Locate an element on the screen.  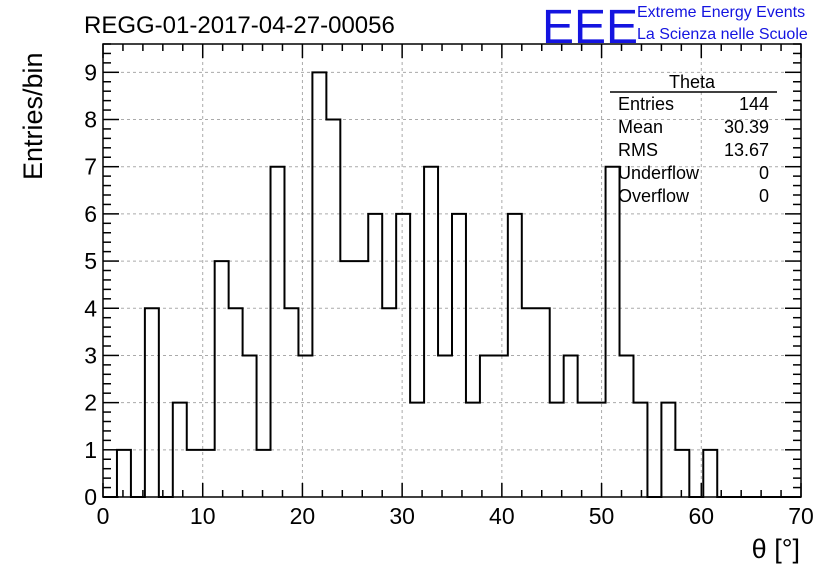
x-axis-title: θ [°] is located at coordinates (776, 549).